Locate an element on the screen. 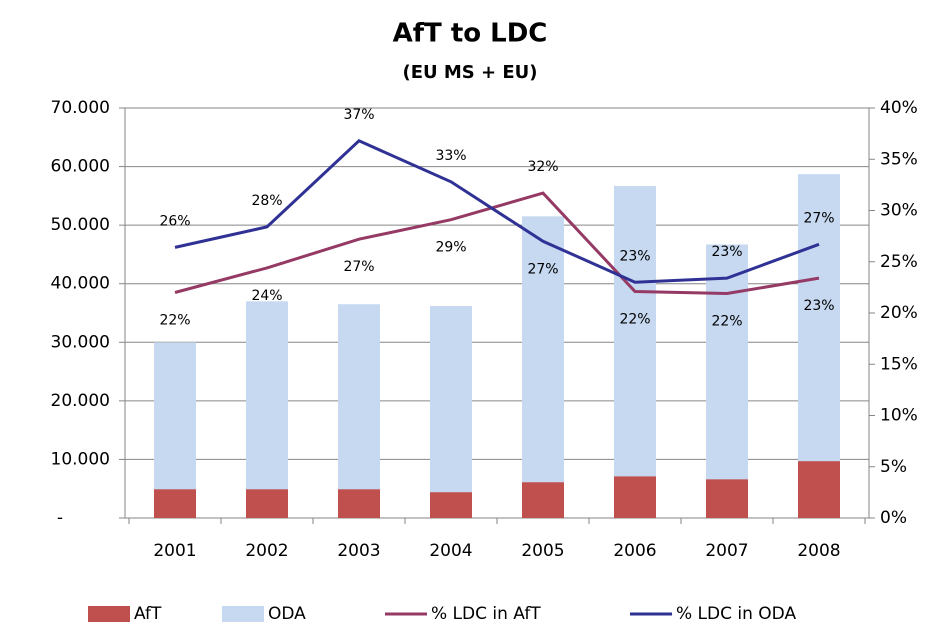 The image size is (933, 624). x-tick-label: 2008 is located at coordinates (818, 551).